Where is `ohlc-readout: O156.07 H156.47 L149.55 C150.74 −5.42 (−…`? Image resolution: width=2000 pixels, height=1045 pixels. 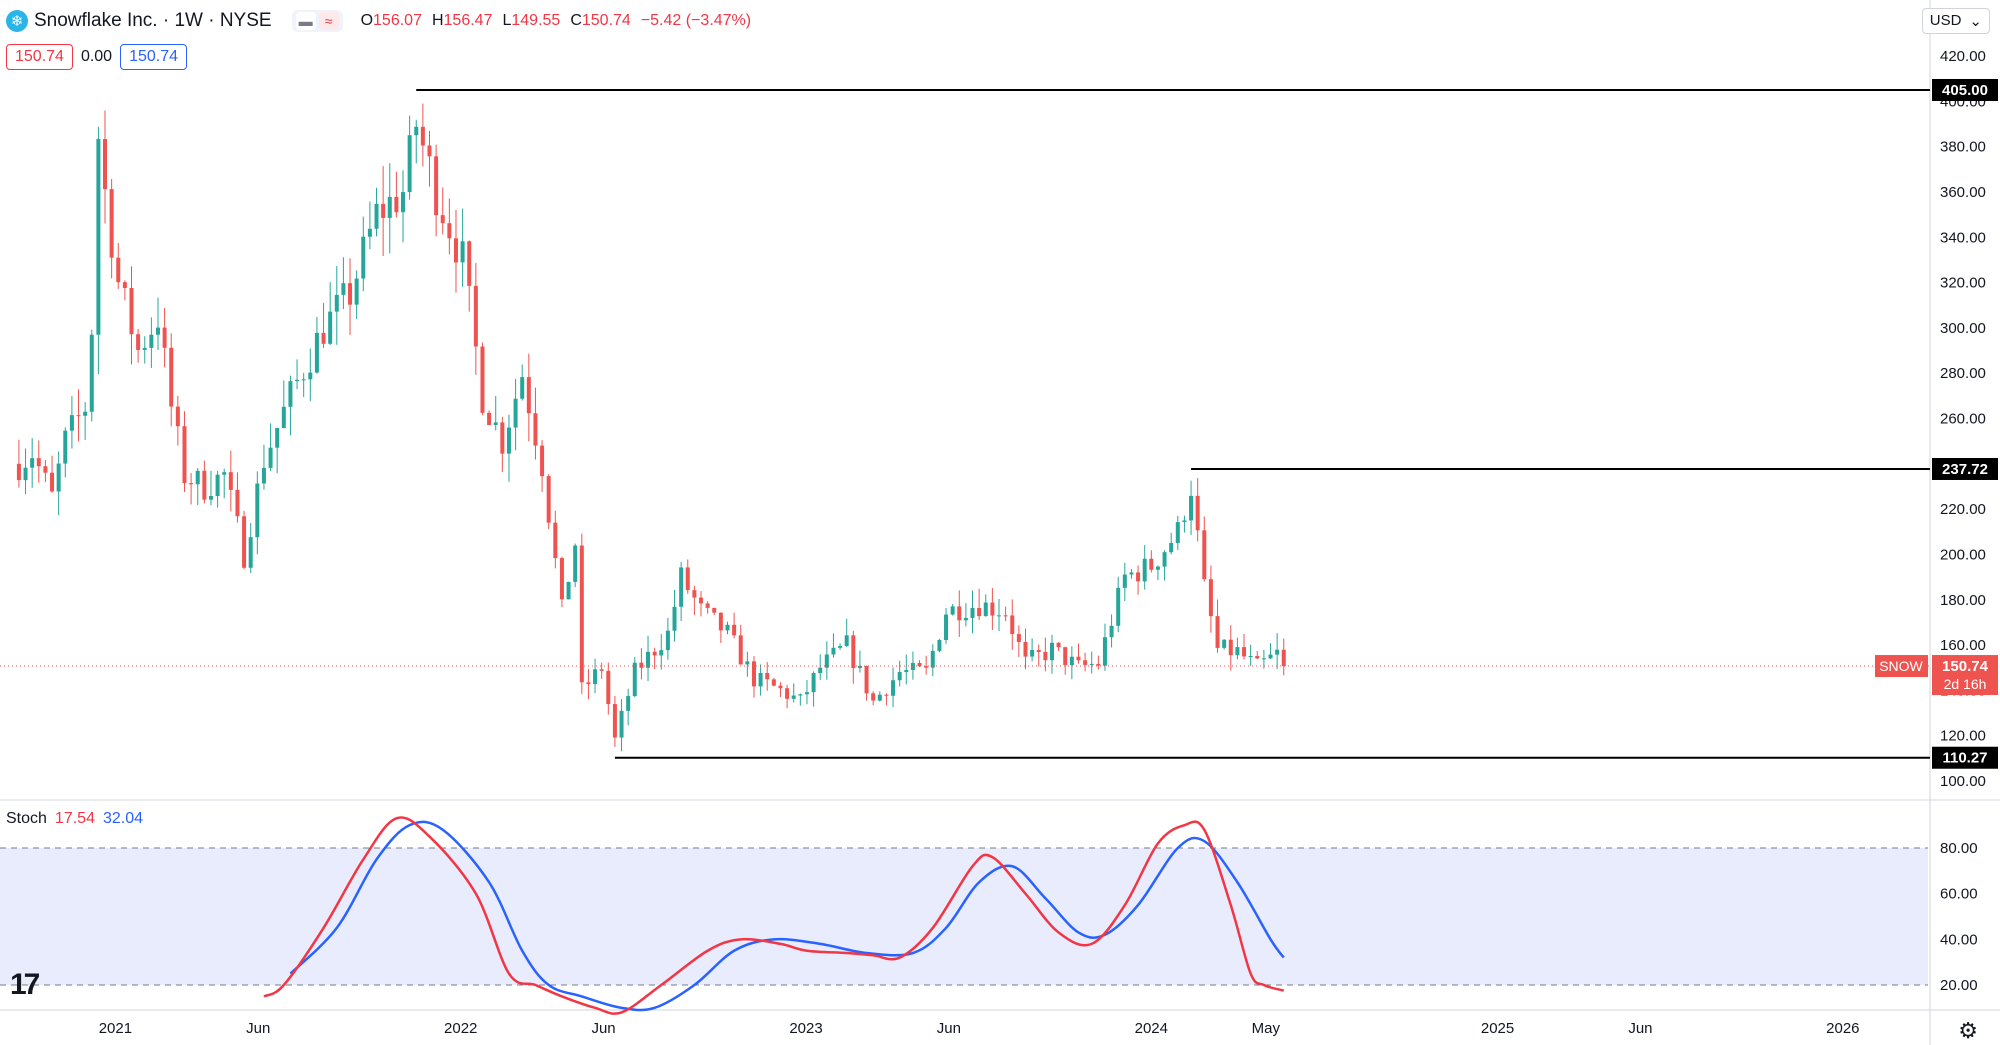
ohlc-readout: O156.07 H156.47 L149.55 C150.74 −5.42 (−… is located at coordinates (556, 21).